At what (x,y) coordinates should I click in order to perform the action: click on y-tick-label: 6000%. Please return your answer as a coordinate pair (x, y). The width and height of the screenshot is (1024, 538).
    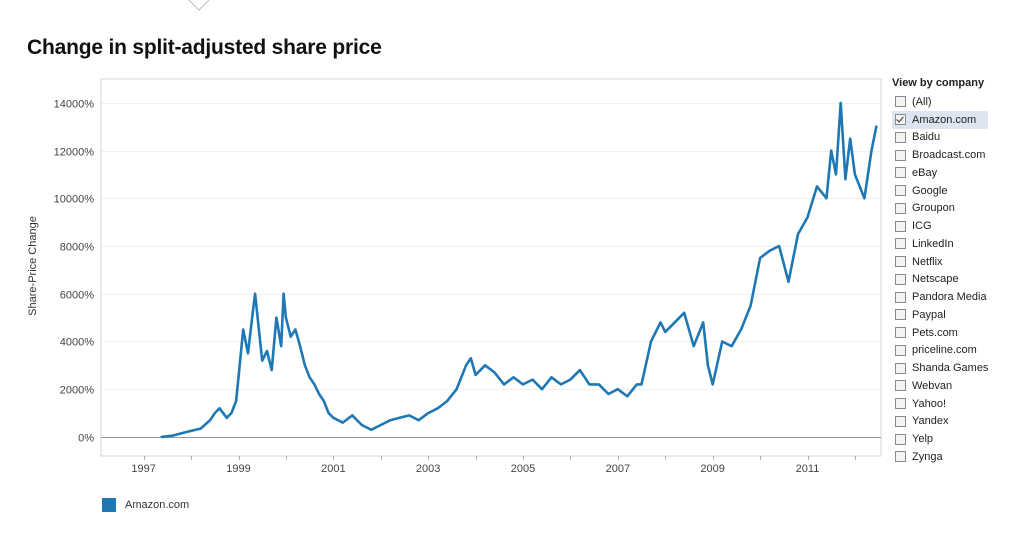
    Looking at the image, I should click on (77, 296).